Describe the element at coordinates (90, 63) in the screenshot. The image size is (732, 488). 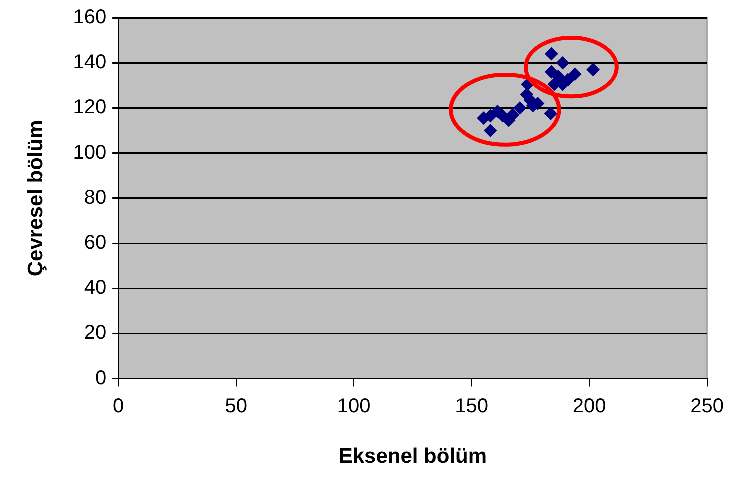
I see `y-tick-label: 140` at that location.